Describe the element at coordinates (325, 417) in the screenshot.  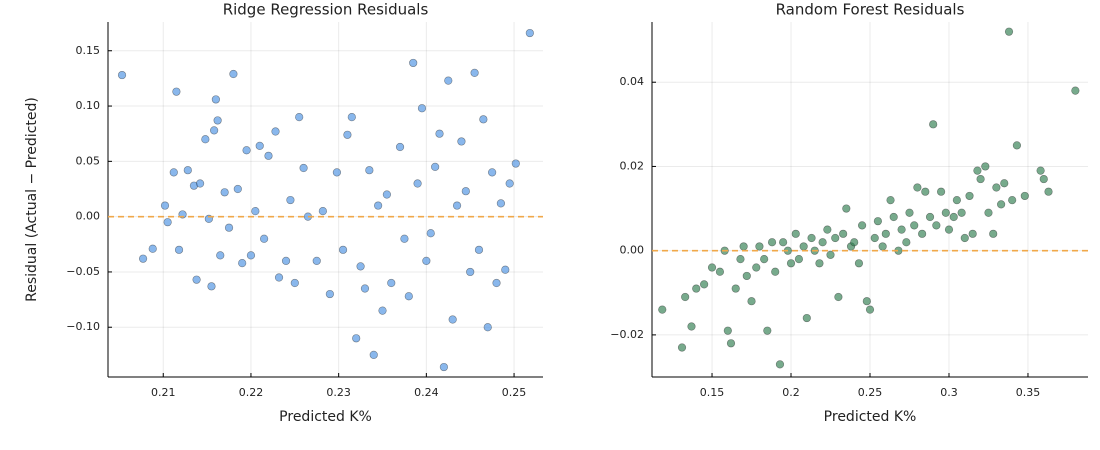
I see `x-axis-label: Predicted K%` at that location.